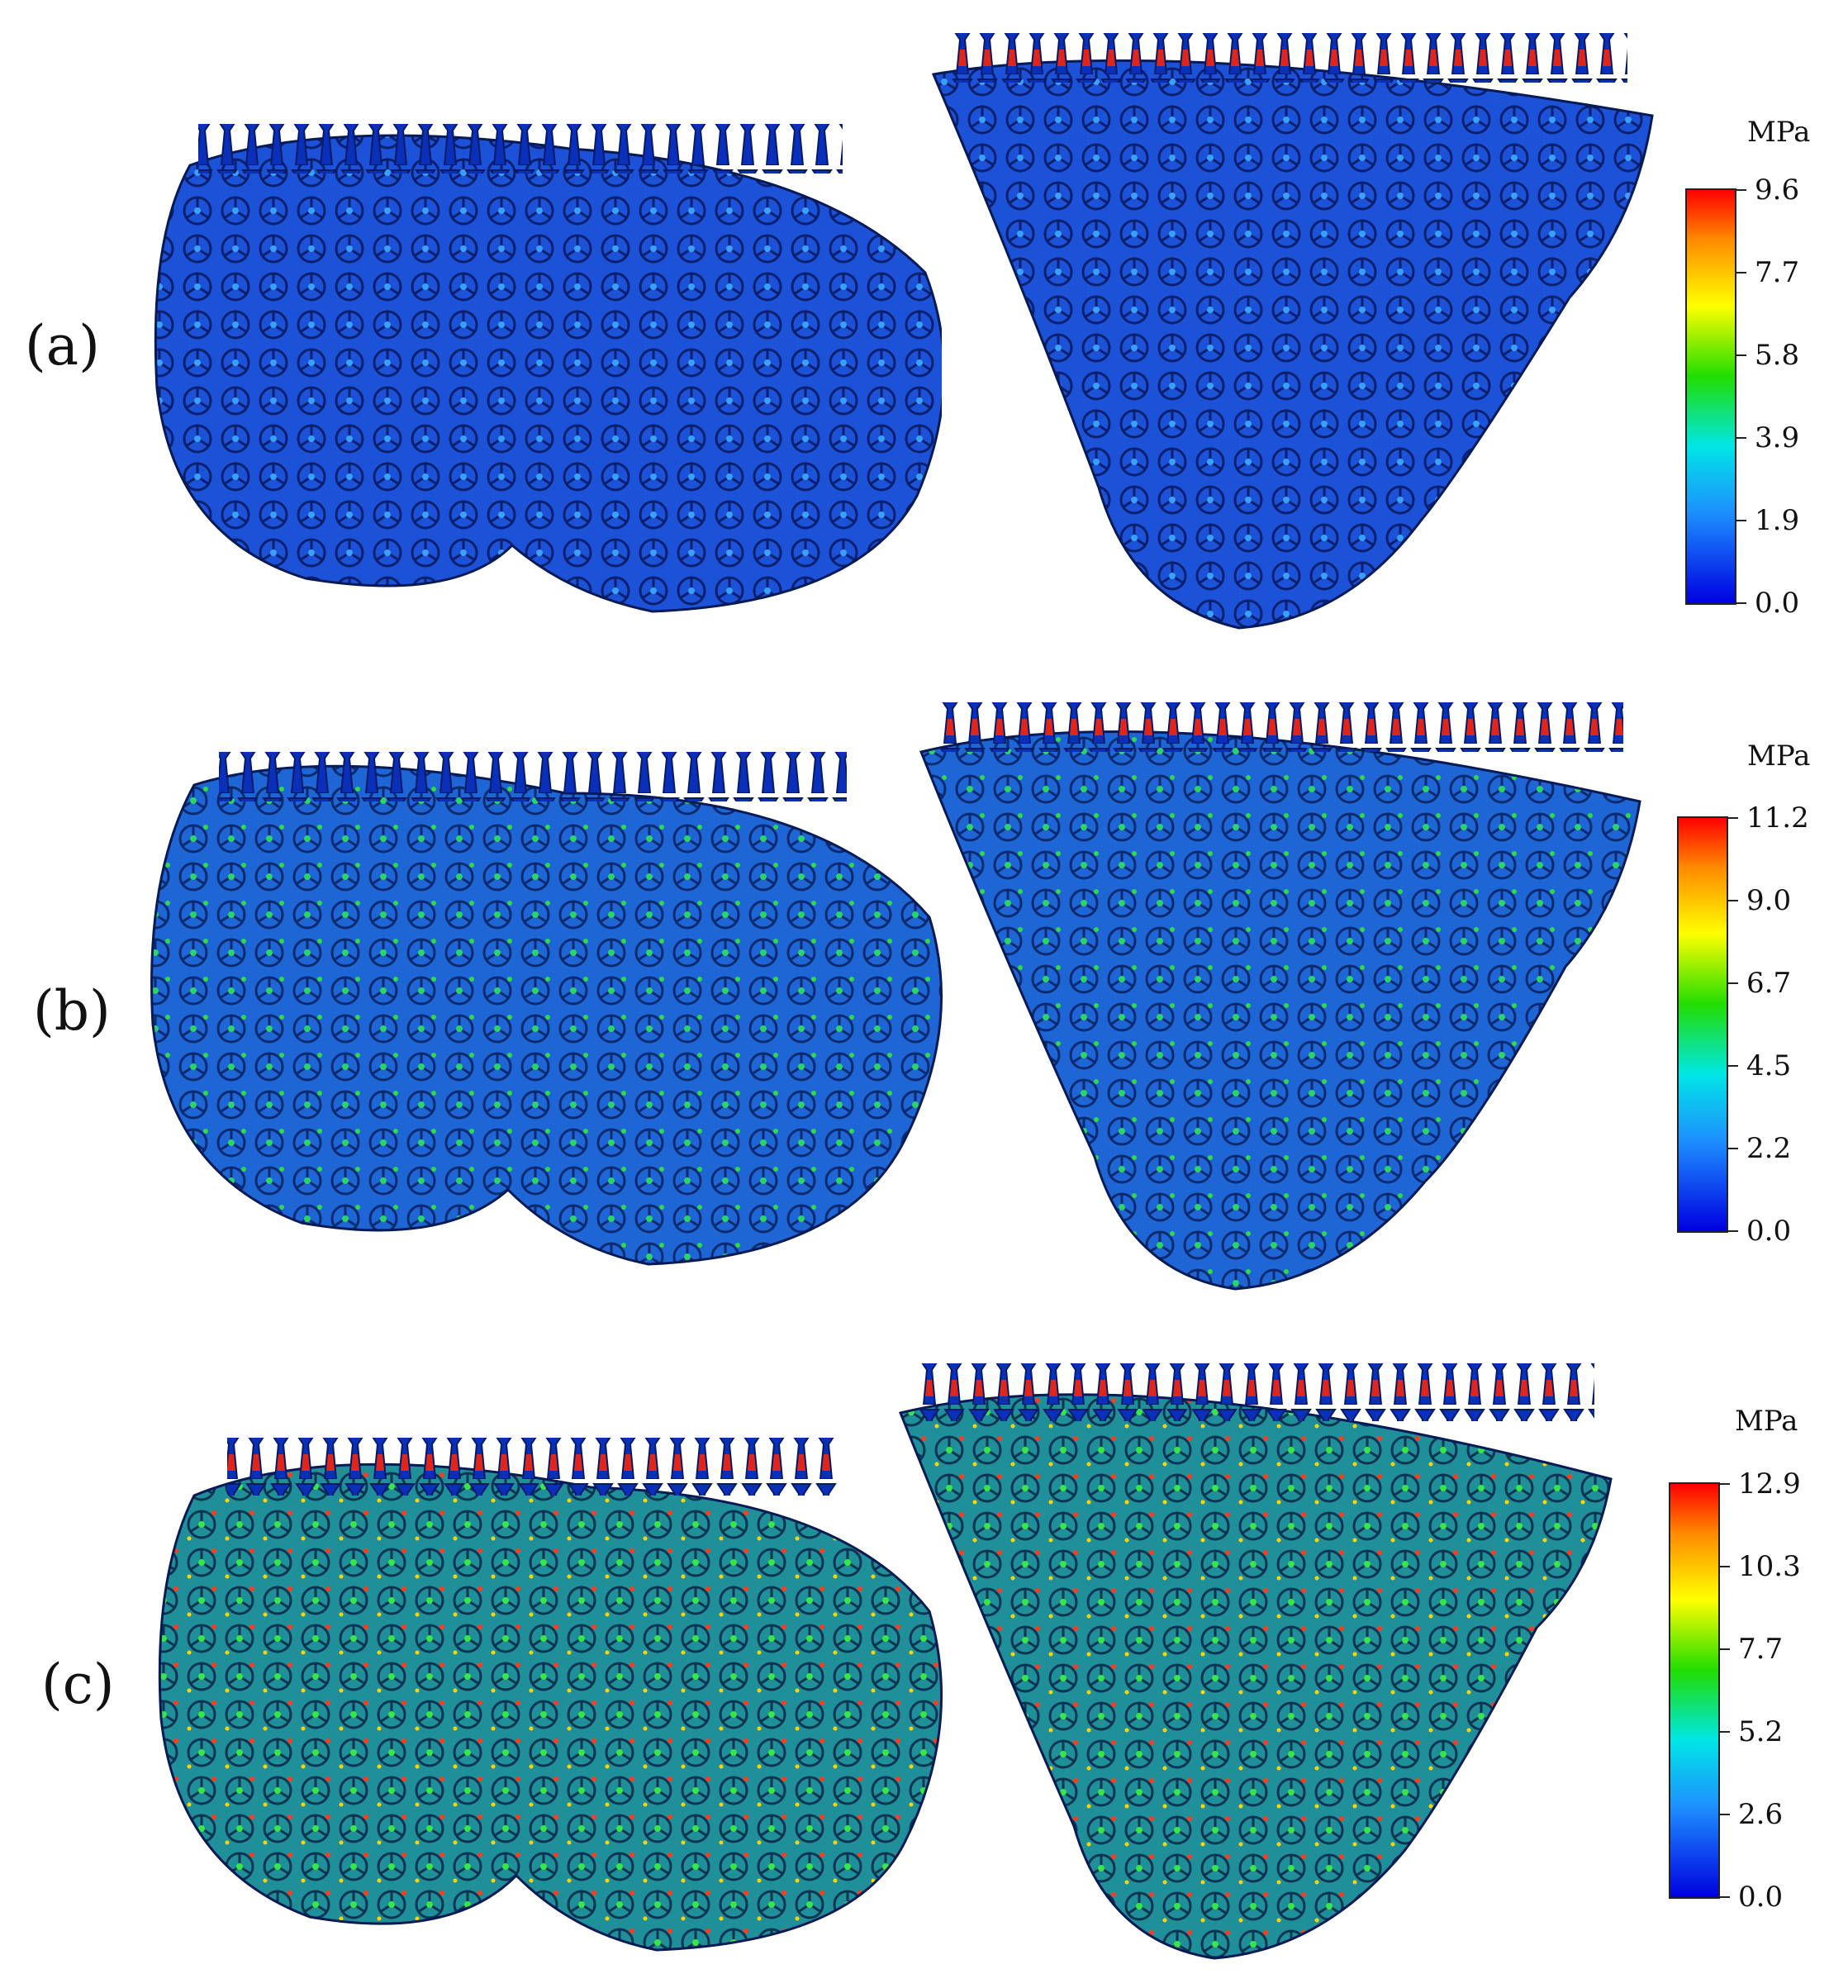  What do you see at coordinates (1769, 901) in the screenshot?
I see `tick-label: 9.0` at bounding box center [1769, 901].